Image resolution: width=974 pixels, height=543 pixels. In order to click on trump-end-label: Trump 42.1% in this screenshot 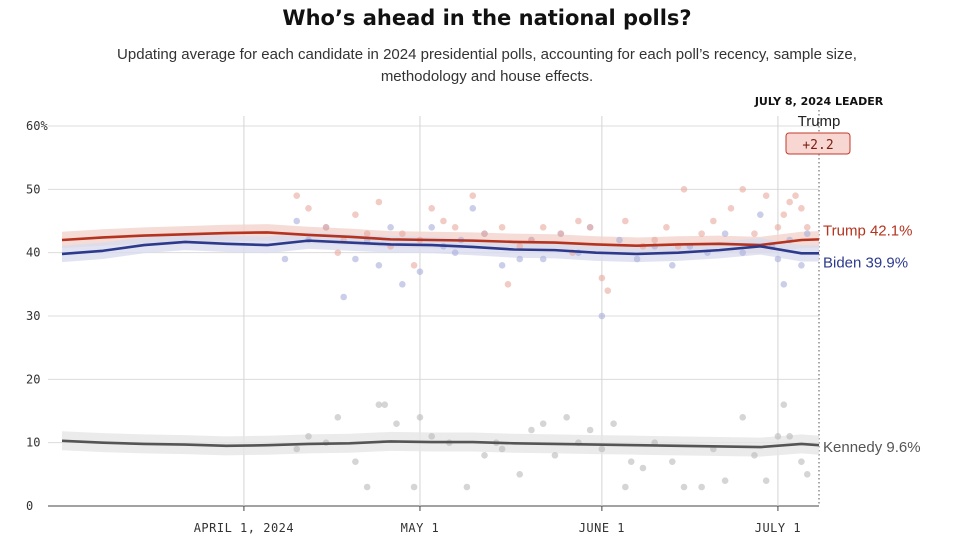, I will do `click(867, 230)`.